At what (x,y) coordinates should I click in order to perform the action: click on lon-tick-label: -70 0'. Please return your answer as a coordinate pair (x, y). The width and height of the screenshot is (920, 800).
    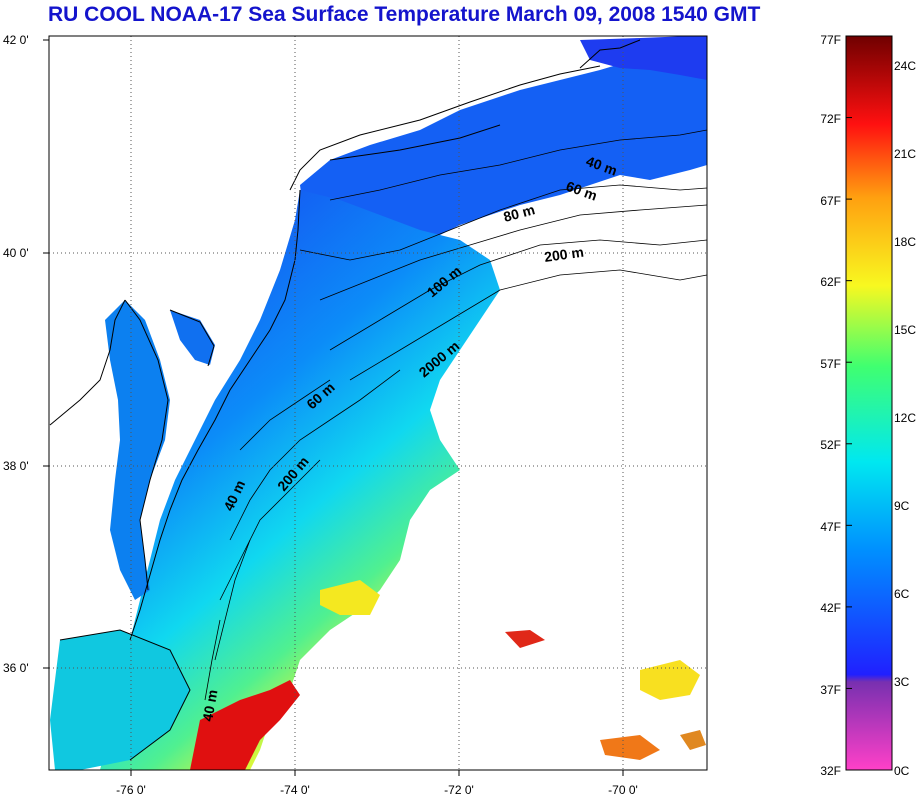
    Looking at the image, I should click on (623, 790).